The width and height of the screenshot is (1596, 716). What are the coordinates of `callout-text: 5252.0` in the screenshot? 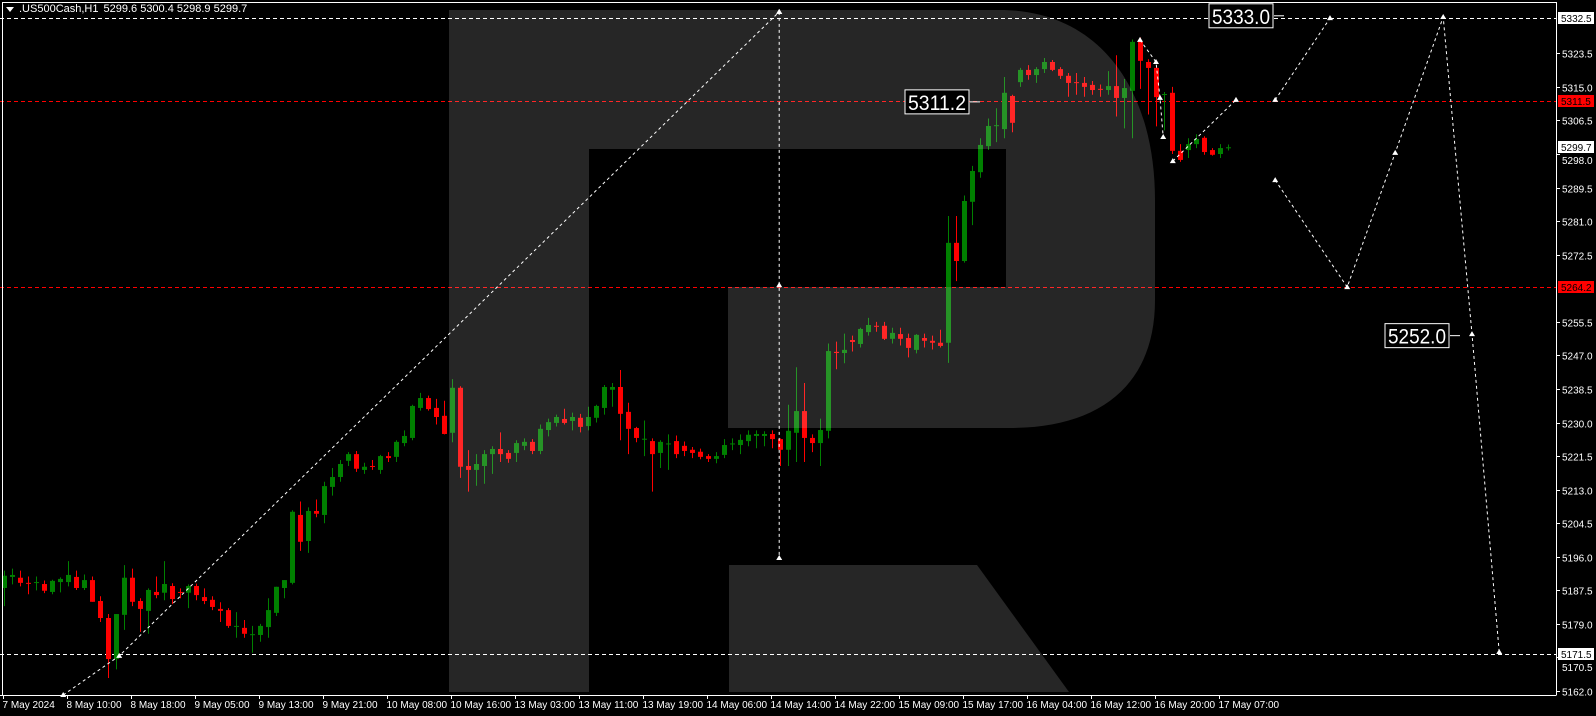 It's located at (1417, 337).